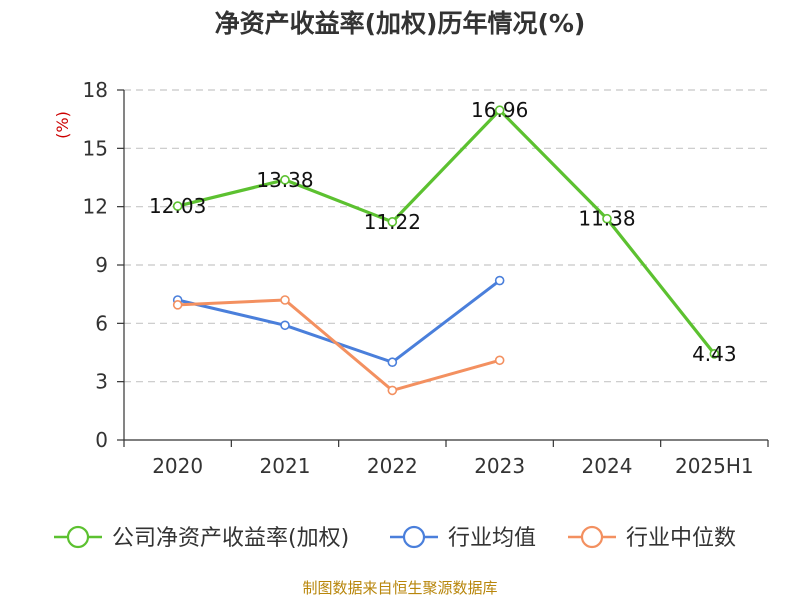 This screenshot has width=800, height=600. Describe the element at coordinates (101, 265) in the screenshot. I see `y-tick-label: 9` at that location.